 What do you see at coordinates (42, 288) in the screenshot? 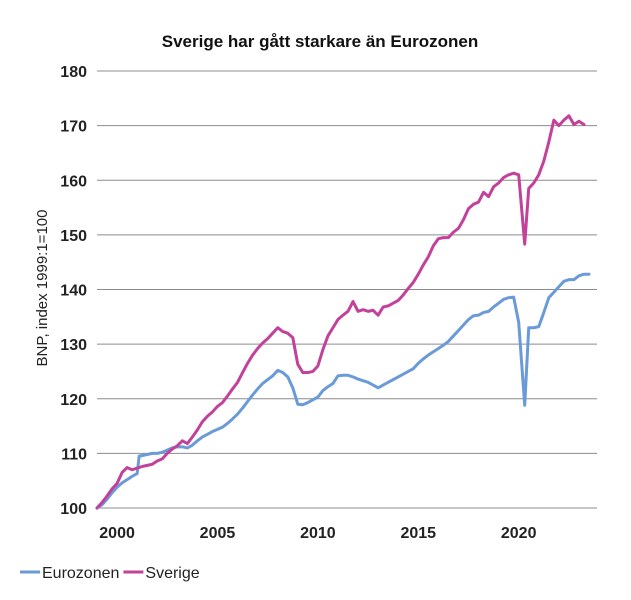
I see `y-axis-title: BNP, index 1999:1=100` at bounding box center [42, 288].